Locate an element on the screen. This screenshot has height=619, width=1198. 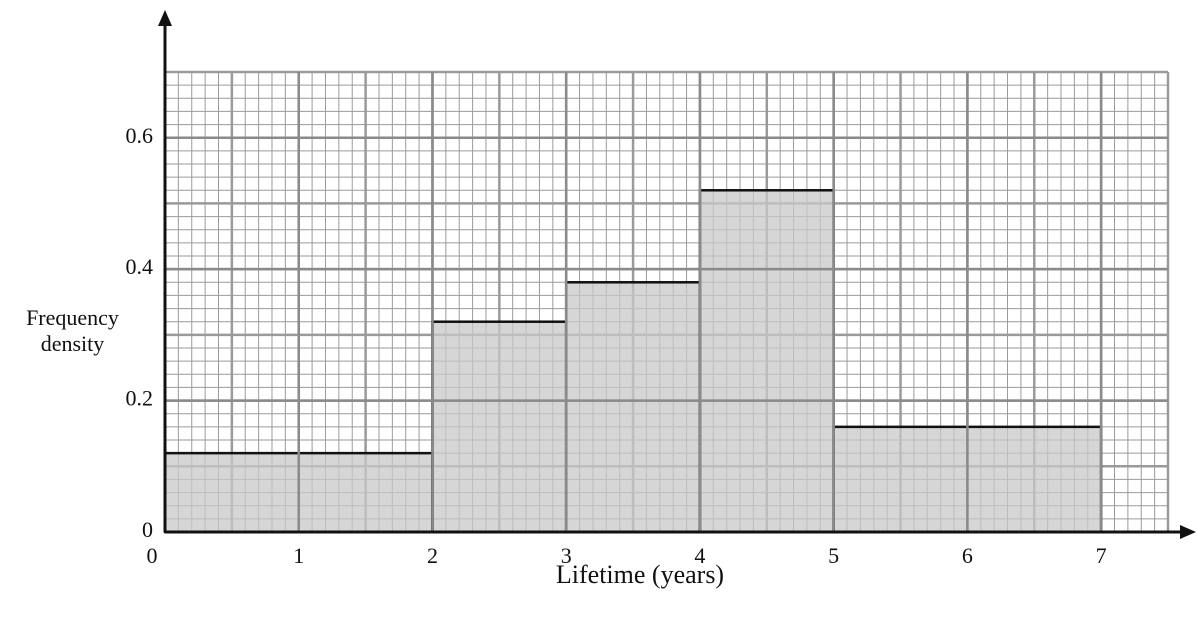
x-tick-label: 1 is located at coordinates (298, 555).